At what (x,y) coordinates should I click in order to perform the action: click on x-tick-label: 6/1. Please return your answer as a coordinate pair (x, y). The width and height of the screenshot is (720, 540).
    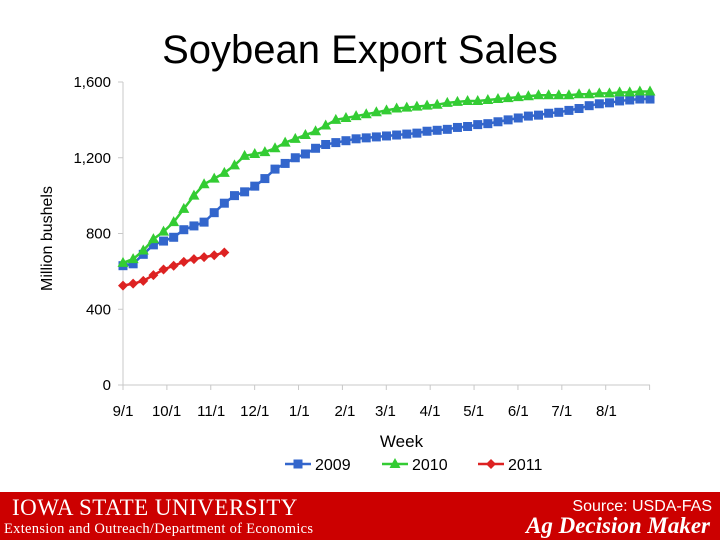
    Looking at the image, I should click on (518, 411).